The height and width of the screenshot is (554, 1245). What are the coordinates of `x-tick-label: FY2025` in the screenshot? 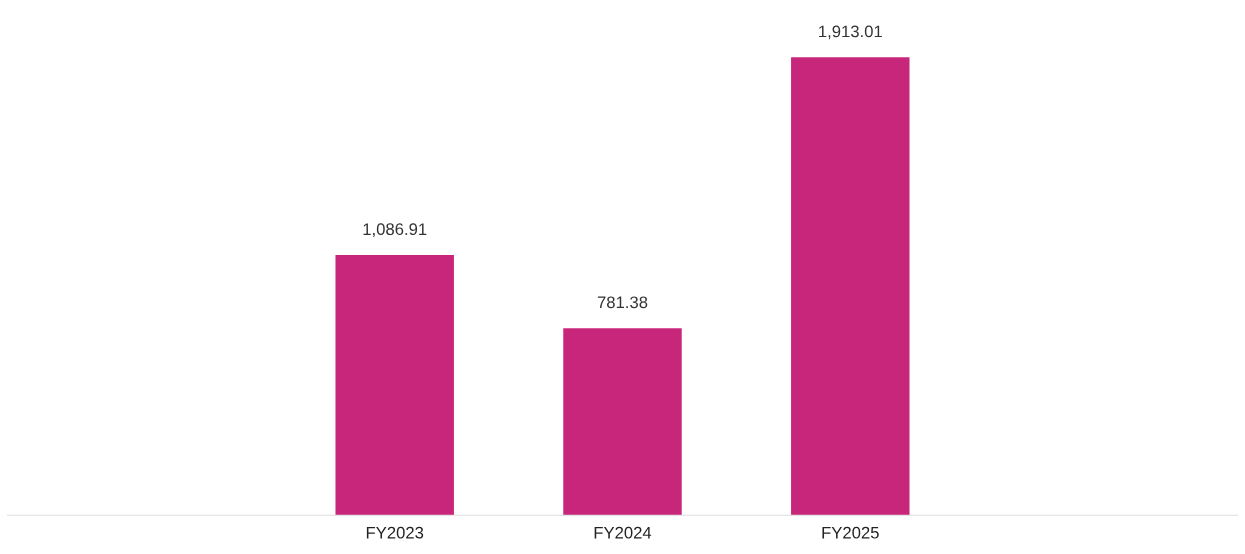 It's located at (850, 532).